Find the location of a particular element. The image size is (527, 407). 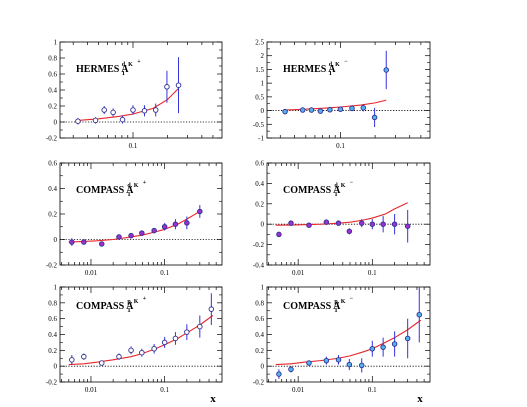

panel-compass-p-kplus: -0.2 0 0.2 0.4 0.6 0.8 1 0.01 0.1 COMPASS Ap, K +1 is located at coordinates (134, 339).